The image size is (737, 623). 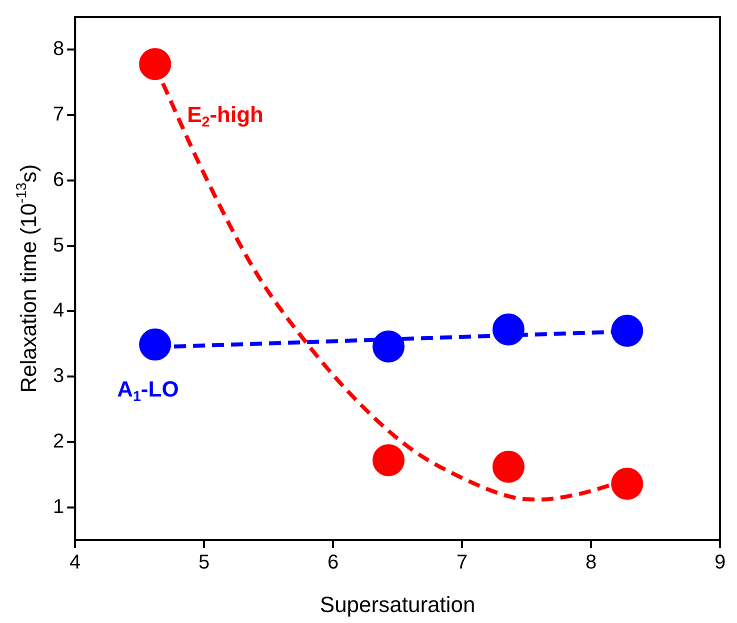 I want to click on x-tick-label: 6, so click(x=333, y=563).